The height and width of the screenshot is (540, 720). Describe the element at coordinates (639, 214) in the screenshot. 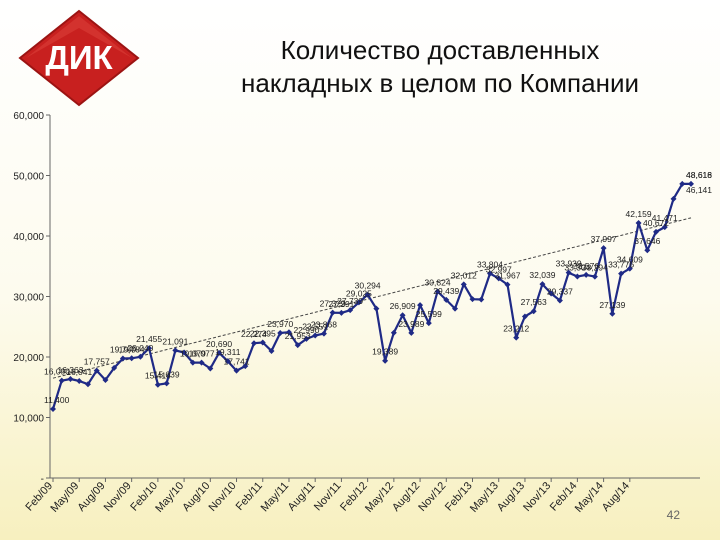

I see `data-label: 42,159` at that location.